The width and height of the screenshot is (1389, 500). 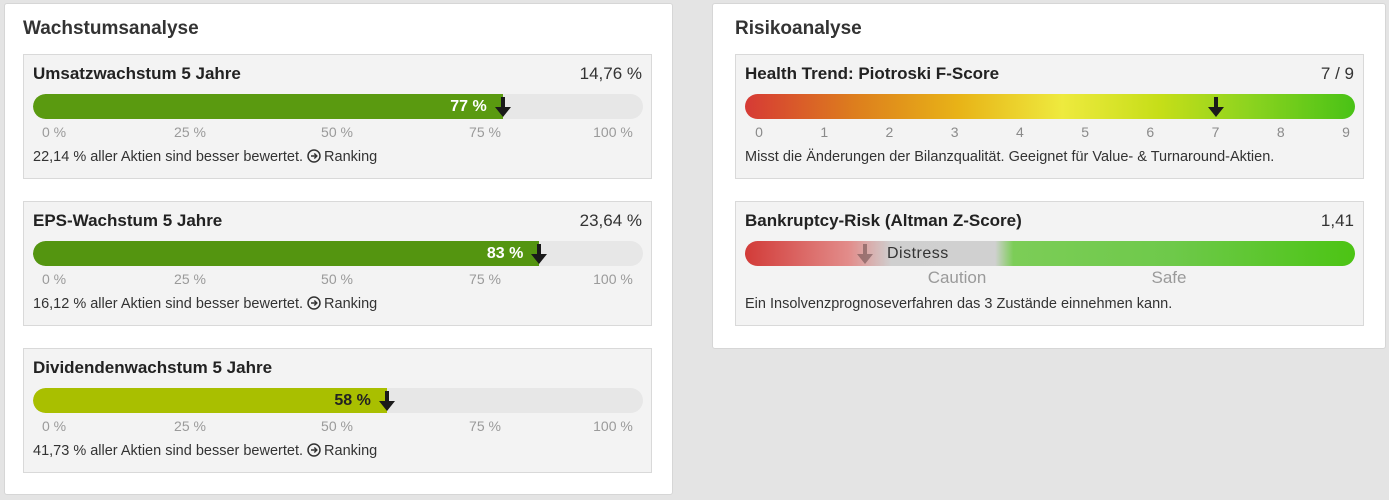 What do you see at coordinates (128, 220) in the screenshot?
I see `card-title: EPS-Wachstum 5 Jahre` at bounding box center [128, 220].